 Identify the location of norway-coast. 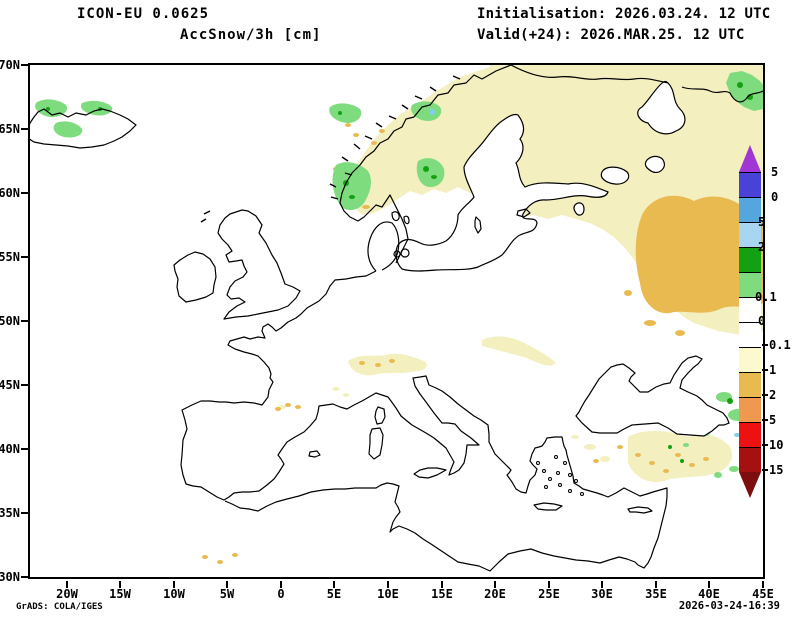
(425, 164).